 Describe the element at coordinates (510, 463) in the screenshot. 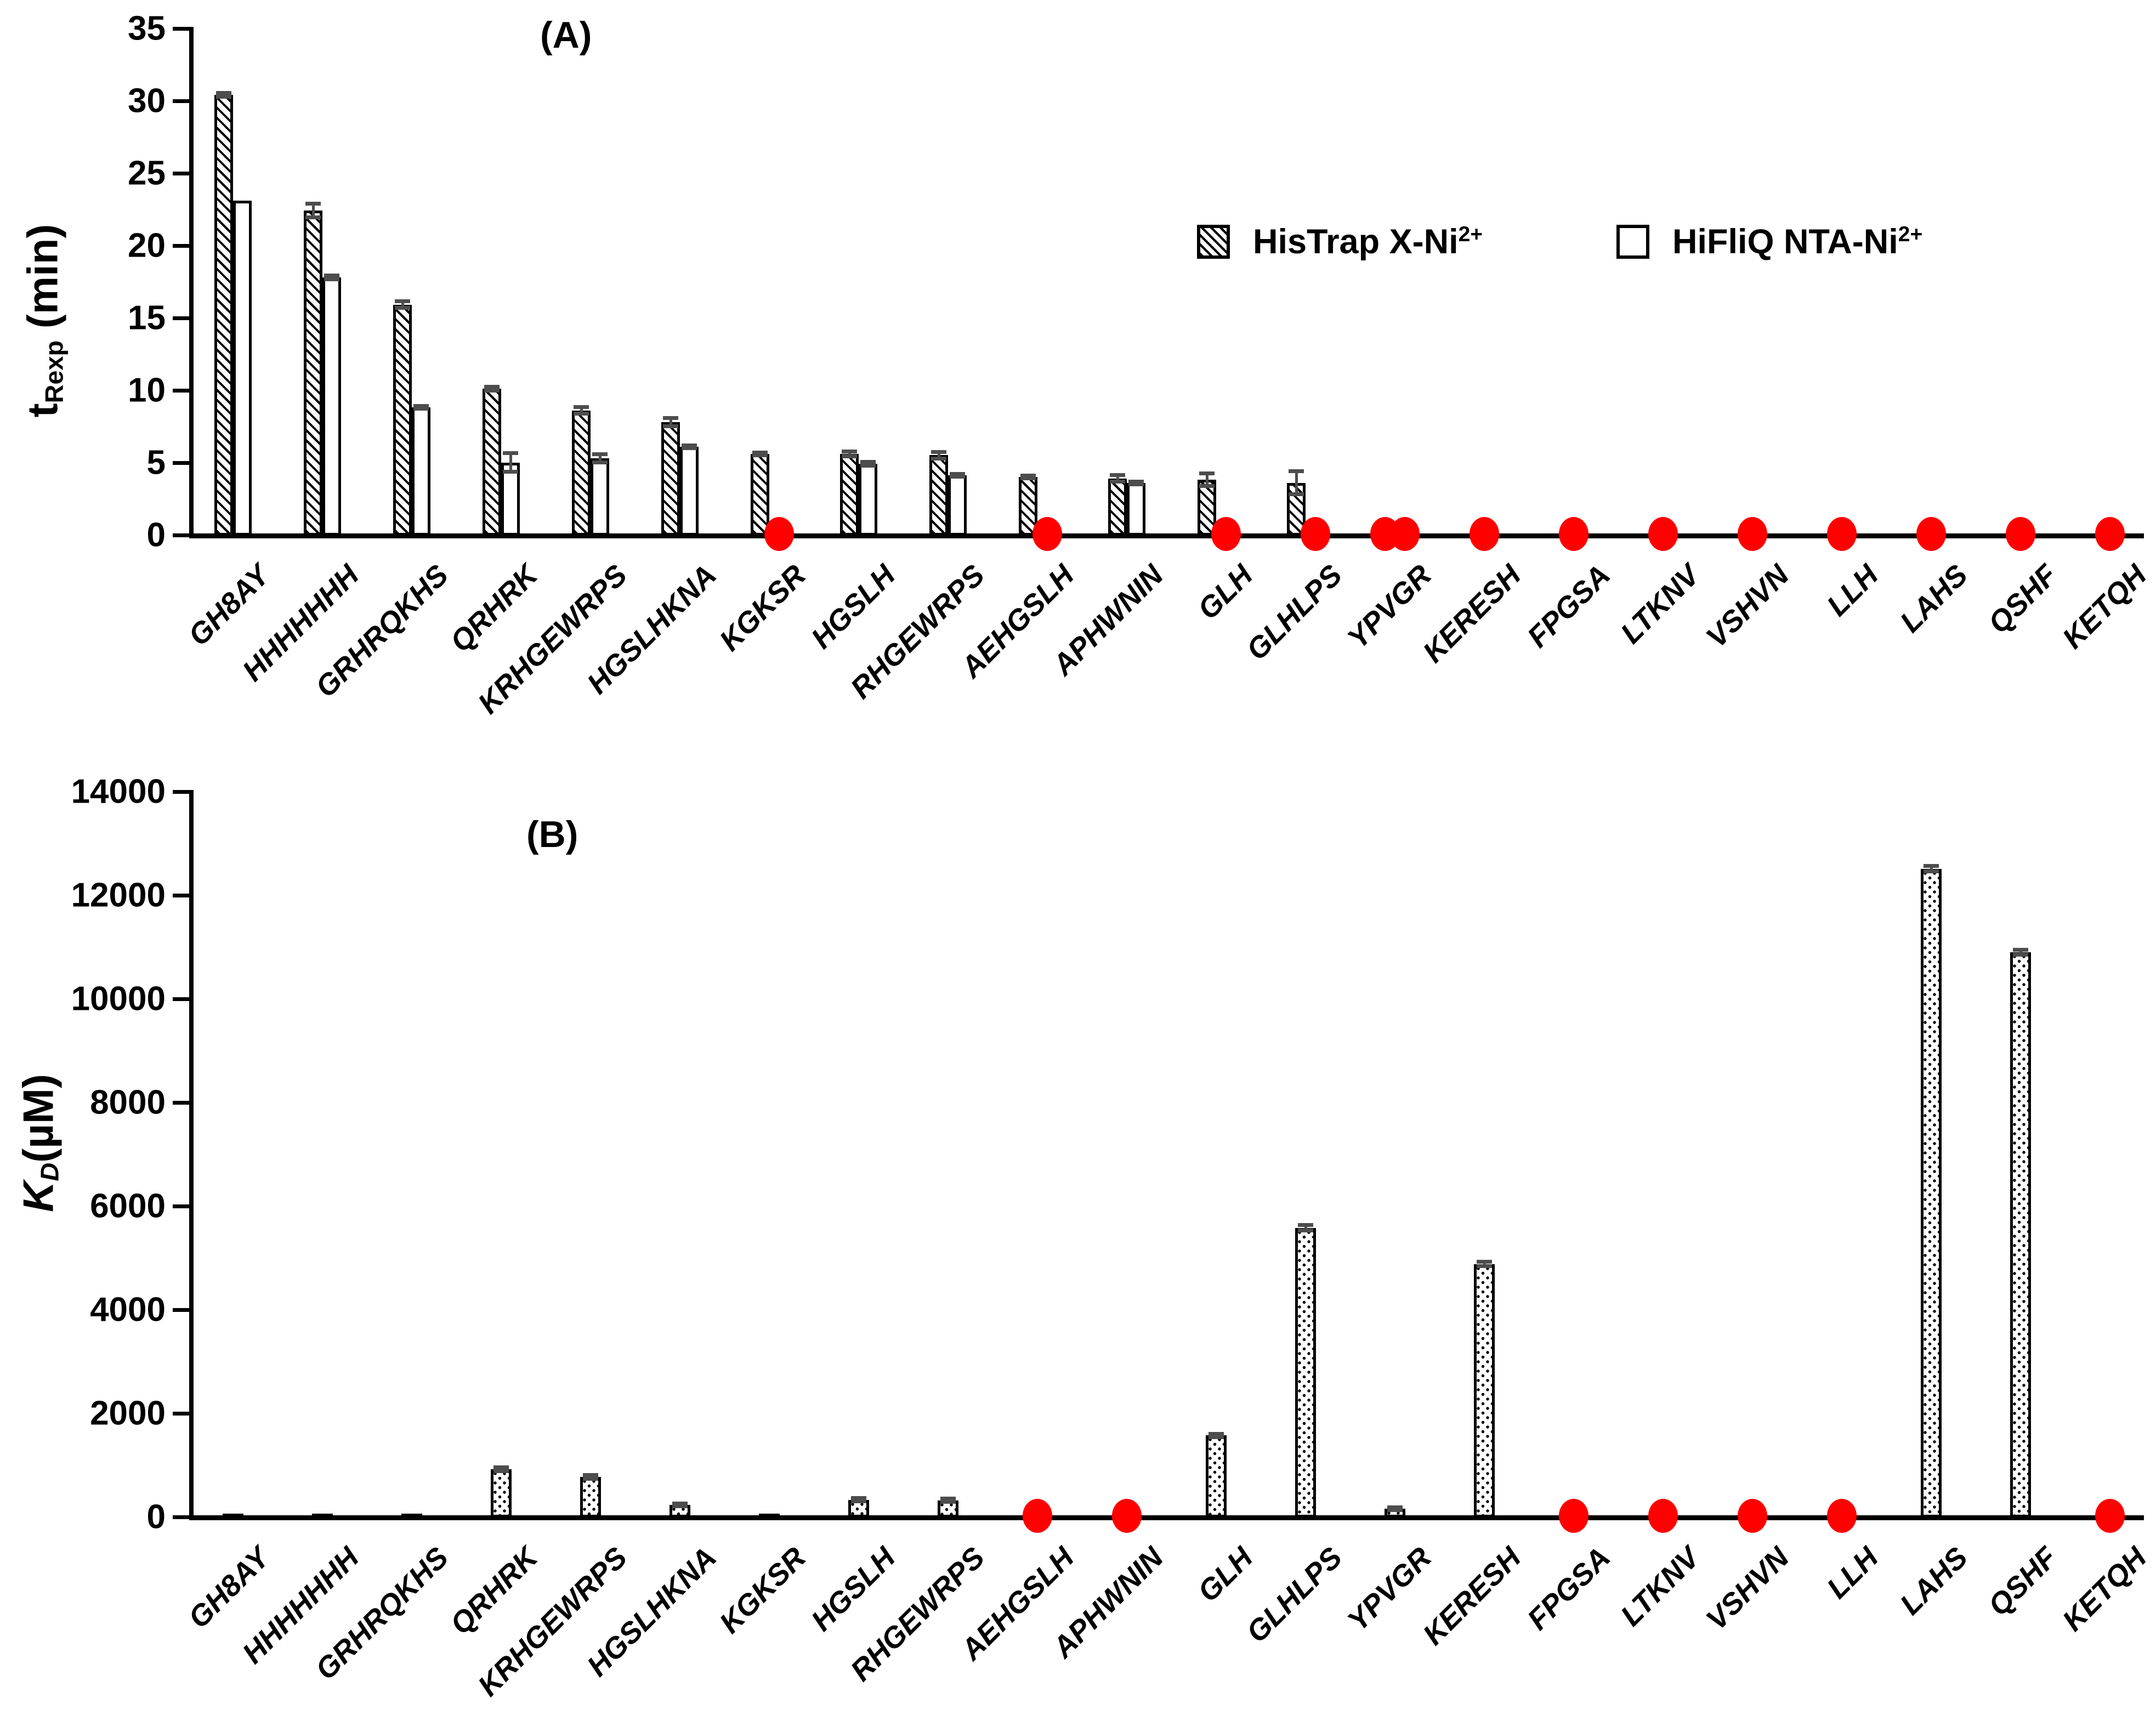

I see `error-bar-QRHRK` at that location.